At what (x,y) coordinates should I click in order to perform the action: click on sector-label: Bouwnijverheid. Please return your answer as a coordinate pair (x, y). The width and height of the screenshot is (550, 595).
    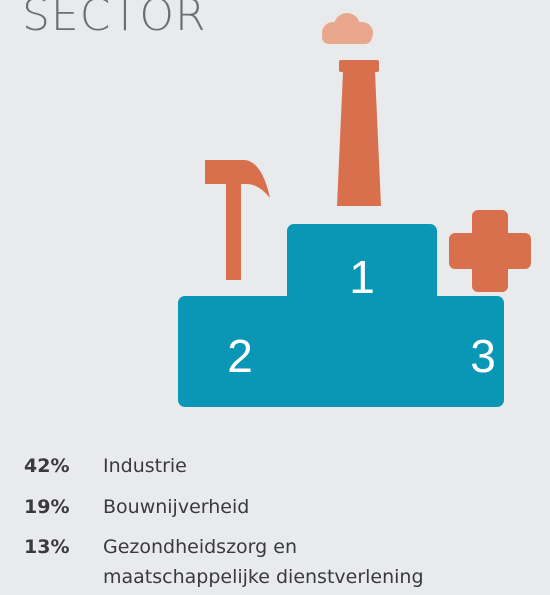
    Looking at the image, I should click on (176, 507).